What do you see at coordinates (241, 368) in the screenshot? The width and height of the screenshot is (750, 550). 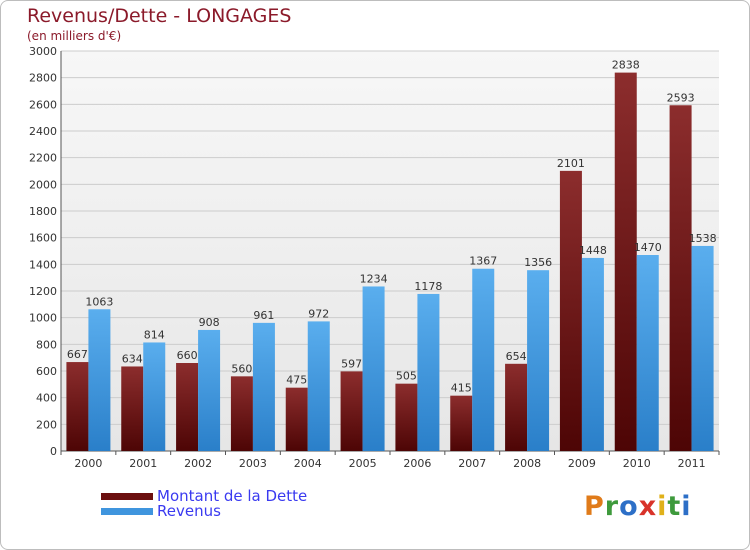 I see `data-label-dette: 560` at bounding box center [241, 368].